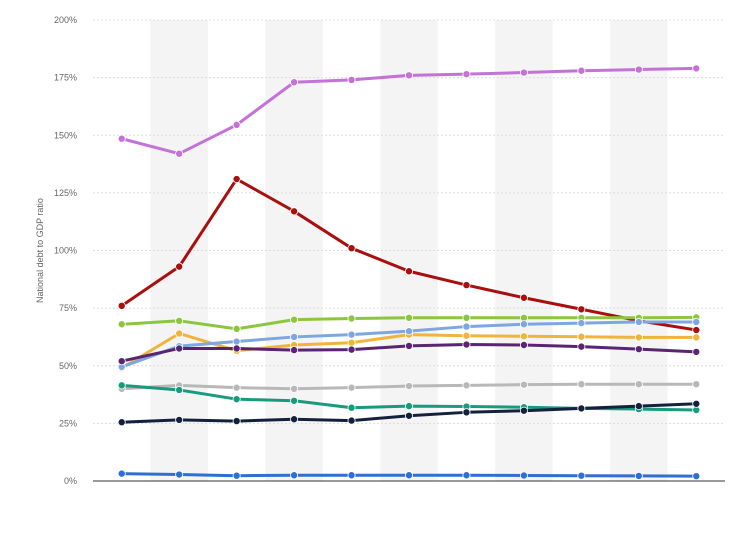 This screenshot has width=754, height=560. I want to click on y-tick-label: 75%, so click(68, 308).